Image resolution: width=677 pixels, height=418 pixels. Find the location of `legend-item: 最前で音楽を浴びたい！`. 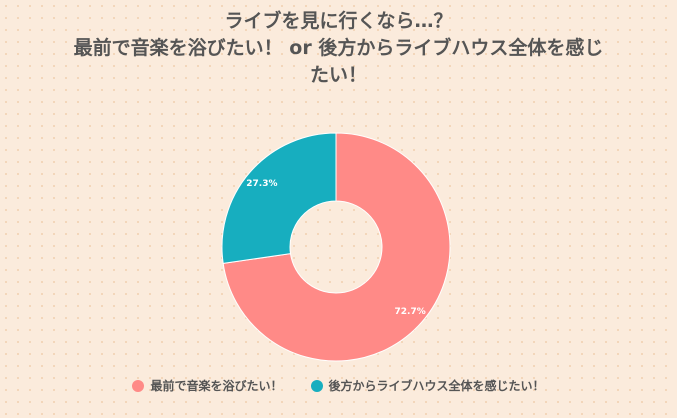

legend-item: 最前で音楽を浴びたい！ is located at coordinates (207, 385).